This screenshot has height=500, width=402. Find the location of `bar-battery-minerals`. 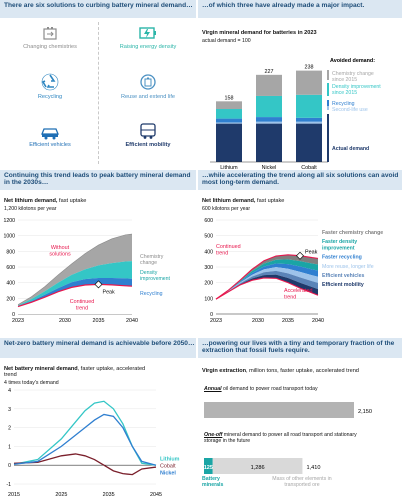

bar-battery-minerals is located at coordinates (208, 466).